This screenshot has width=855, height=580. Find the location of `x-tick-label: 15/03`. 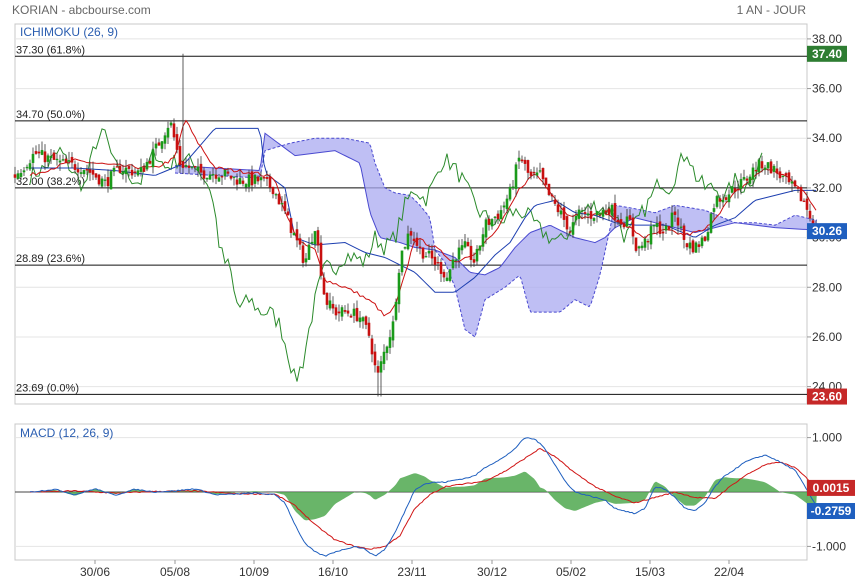

x-tick-label: 15/03 is located at coordinates (650, 572).